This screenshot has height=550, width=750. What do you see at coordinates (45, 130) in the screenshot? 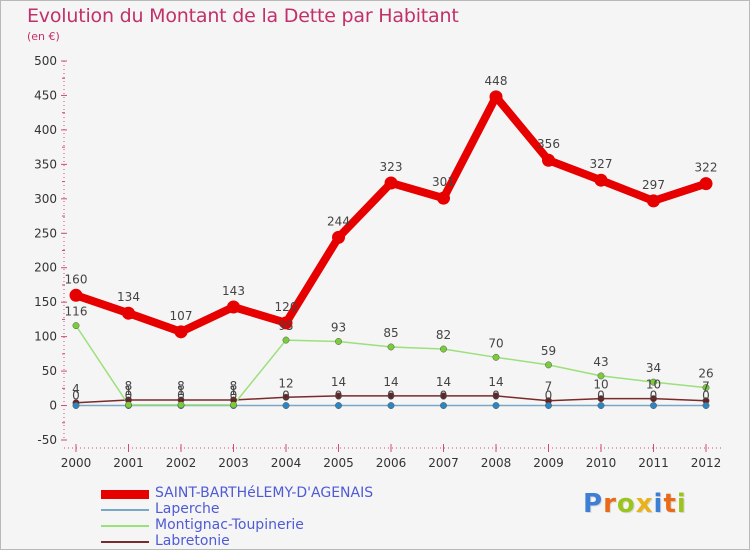
I see `y-tick-label: 400` at bounding box center [45, 130].